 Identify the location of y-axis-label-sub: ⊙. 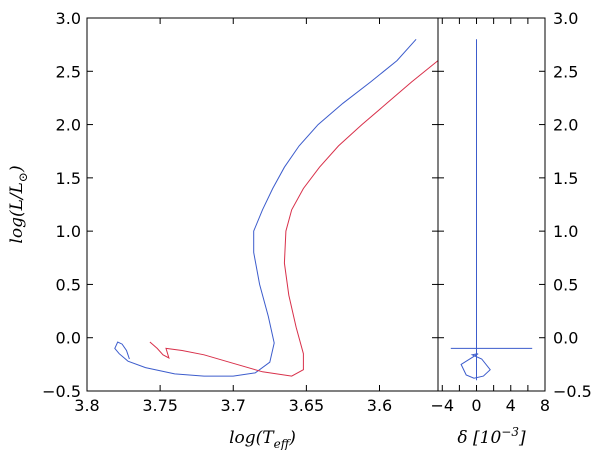
(23, 177).